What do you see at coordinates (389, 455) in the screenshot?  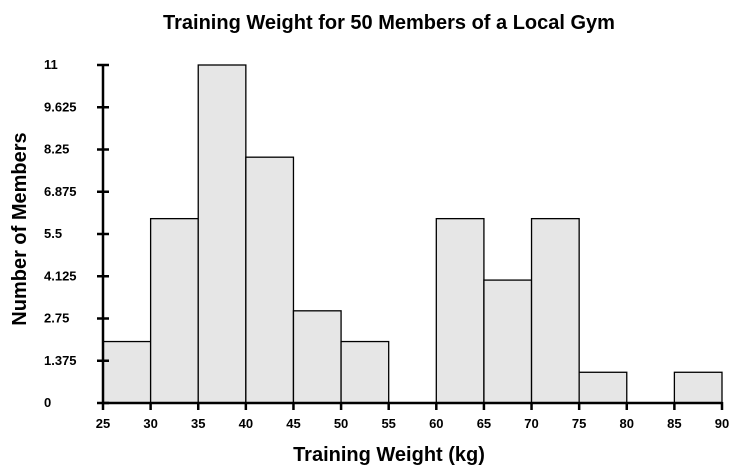 I see `x-axis-label: Training Weight (kg)` at bounding box center [389, 455].